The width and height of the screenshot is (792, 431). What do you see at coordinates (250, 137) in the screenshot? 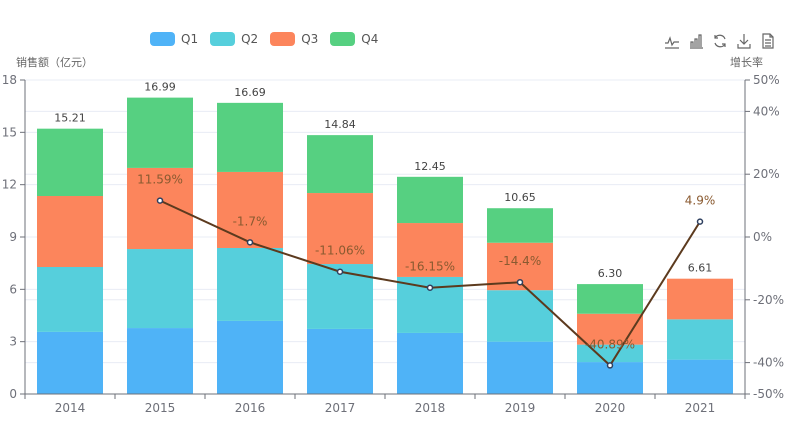
I see `bar-q4-2016` at bounding box center [250, 137].